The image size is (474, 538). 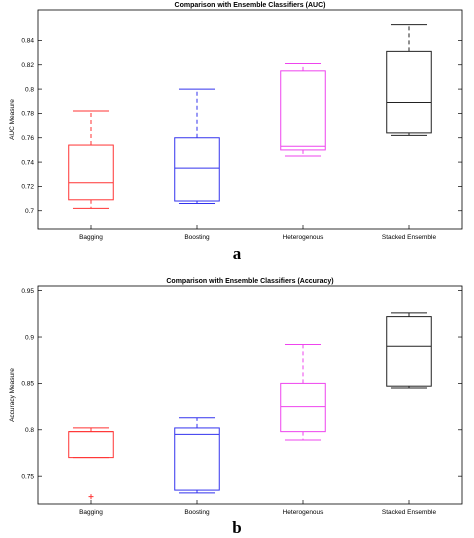 I want to click on y-axis-label: Accuracy Measure, so click(x=12, y=395).